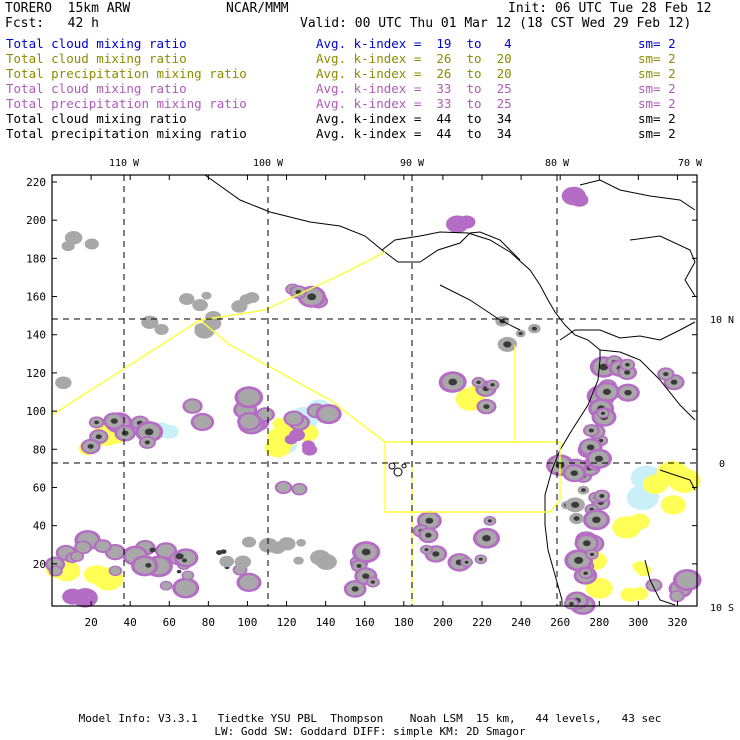 The width and height of the screenshot is (740, 740). What do you see at coordinates (39, 564) in the screenshot?
I see `y-tick-label: 20` at bounding box center [39, 564].